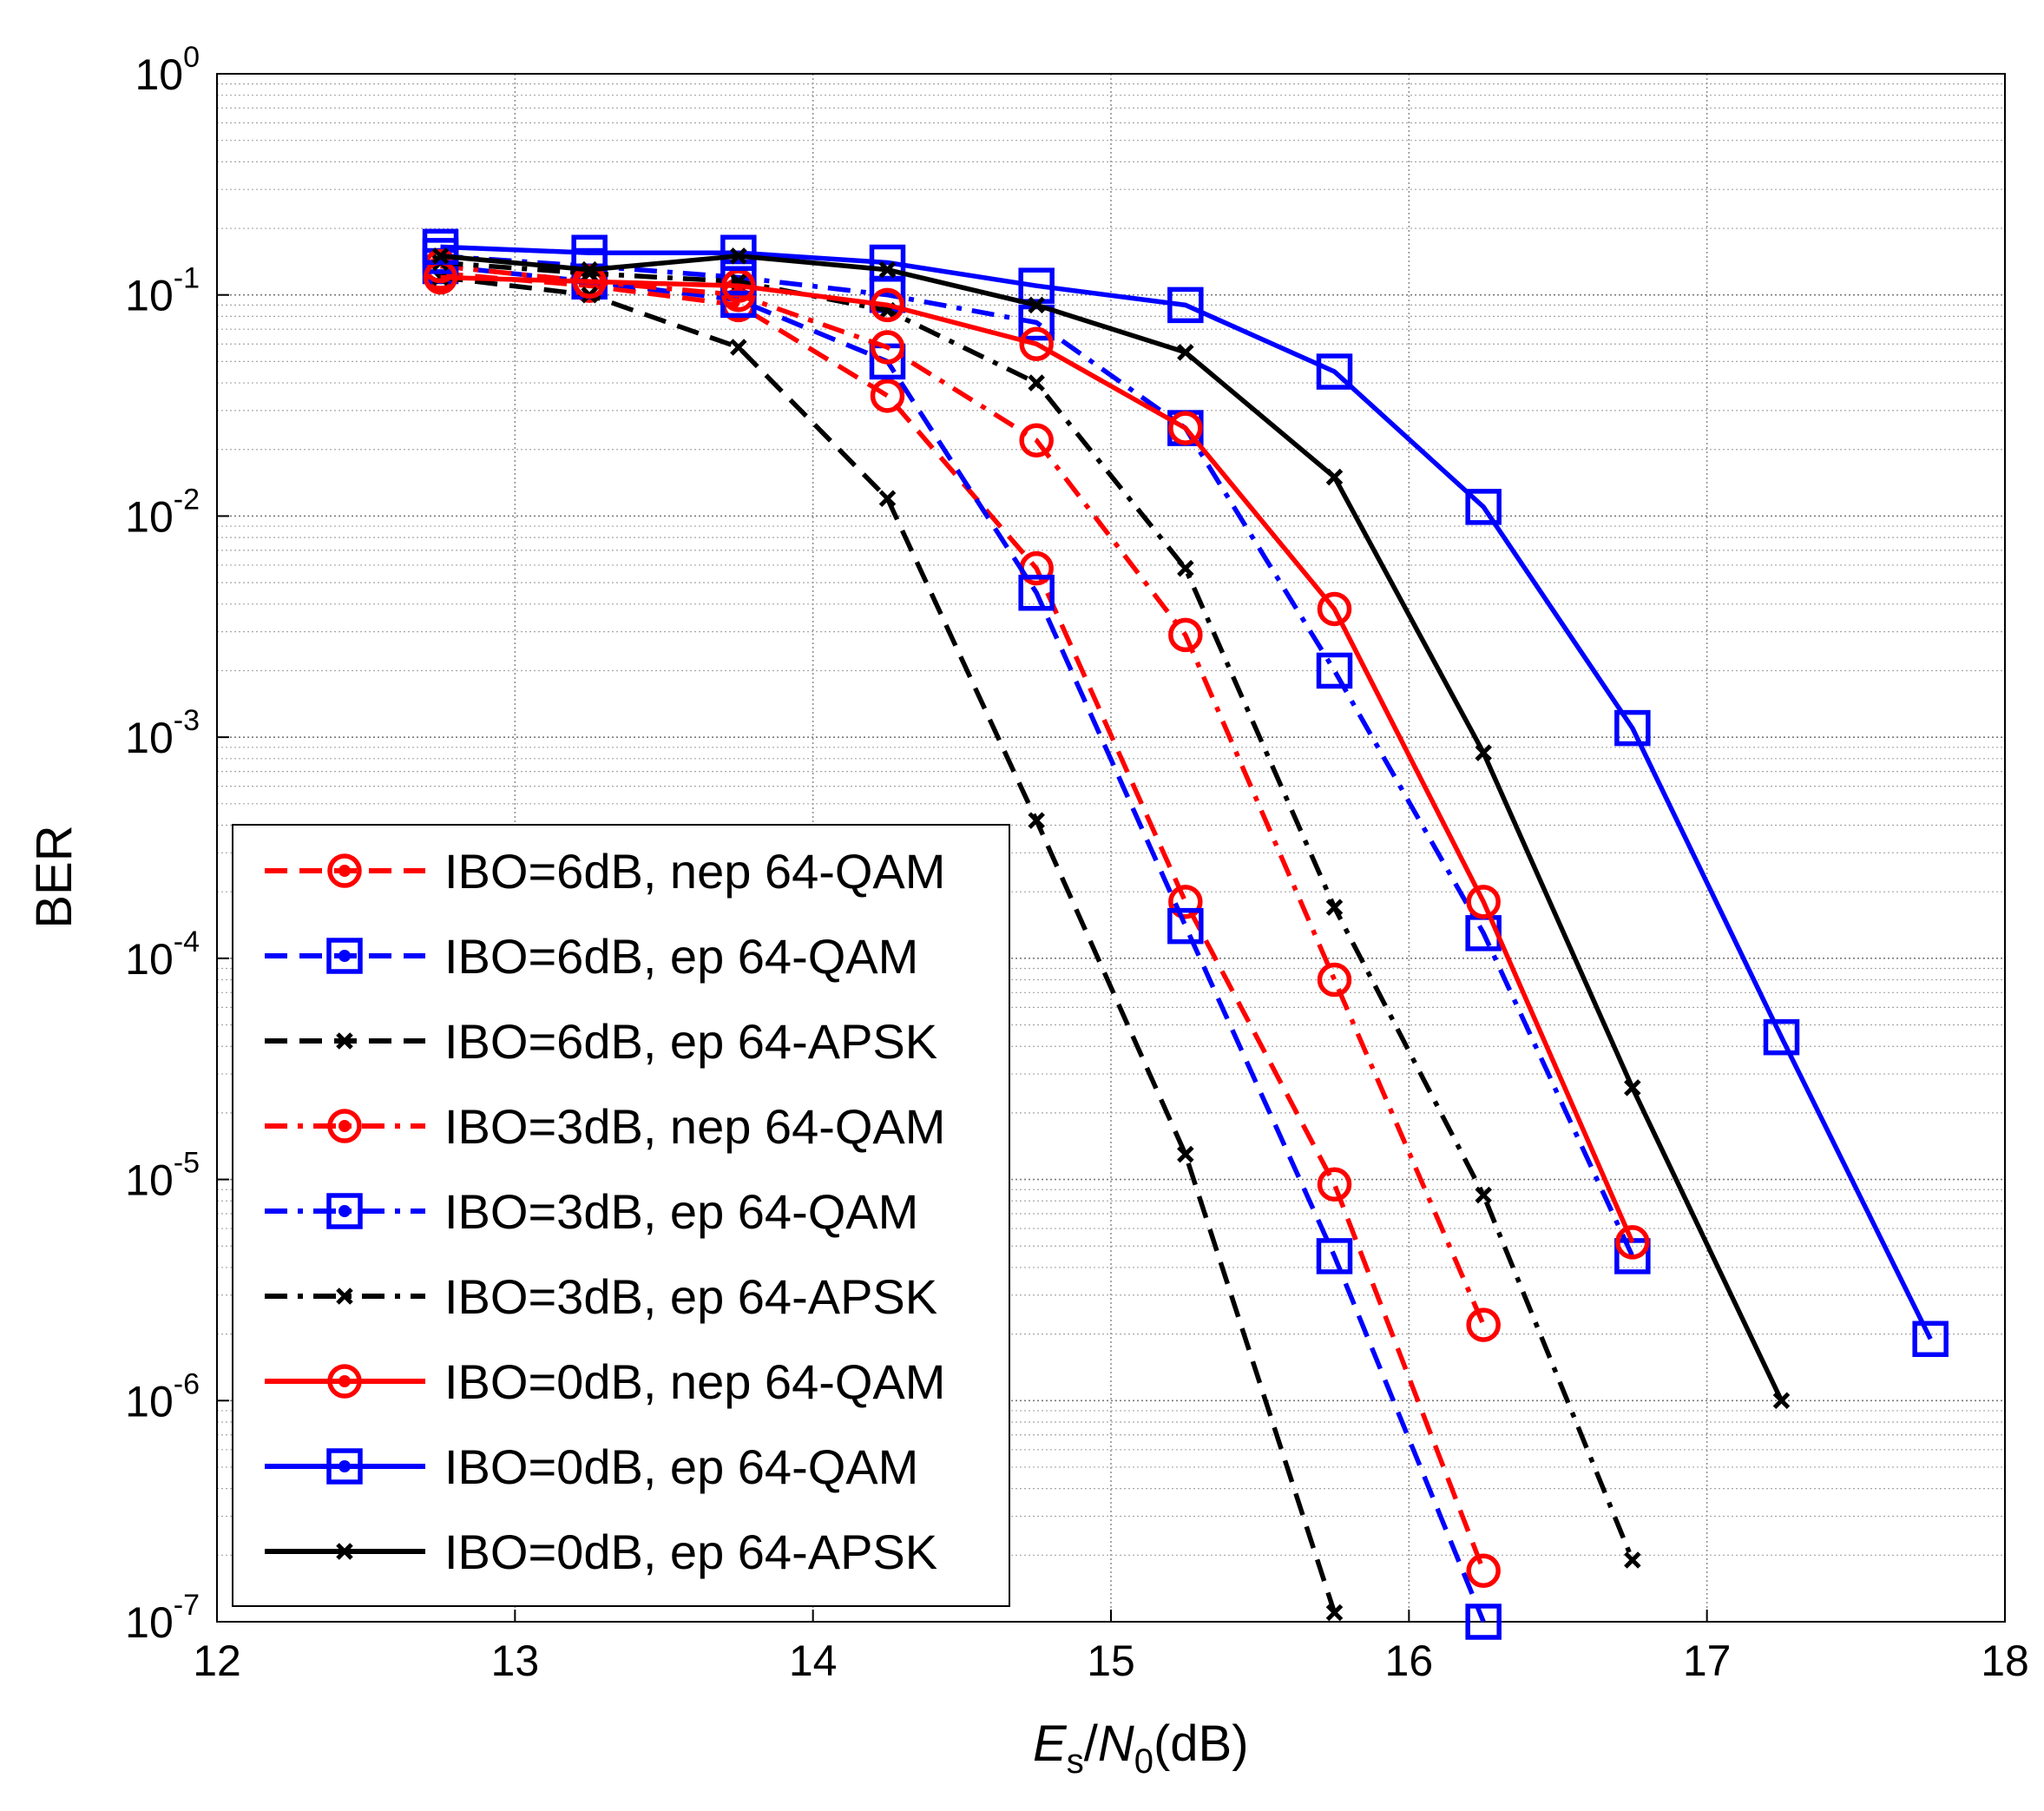 The image size is (2044, 1811). I want to click on x-label-sub-s: s, so click(1075, 1761).